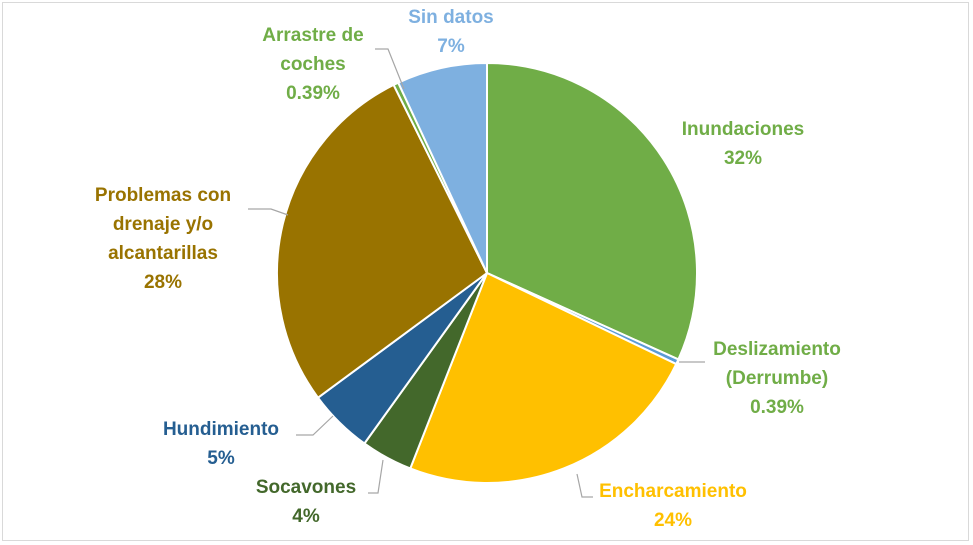 This screenshot has height=545, width=973. What do you see at coordinates (163, 224) in the screenshot?
I see `data-label-category: drenaje y/o` at bounding box center [163, 224].